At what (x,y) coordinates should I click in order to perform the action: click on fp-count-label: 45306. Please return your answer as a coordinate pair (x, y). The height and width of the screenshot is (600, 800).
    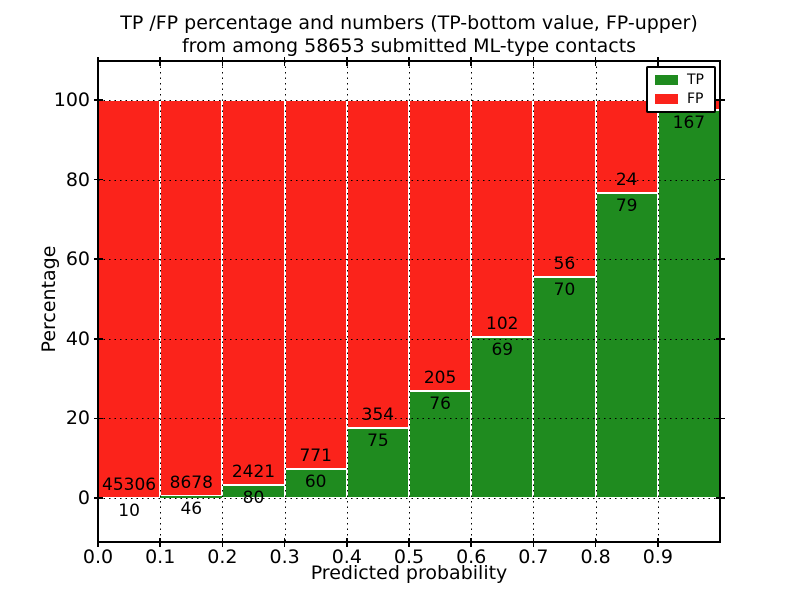
    Looking at the image, I should click on (129, 484).